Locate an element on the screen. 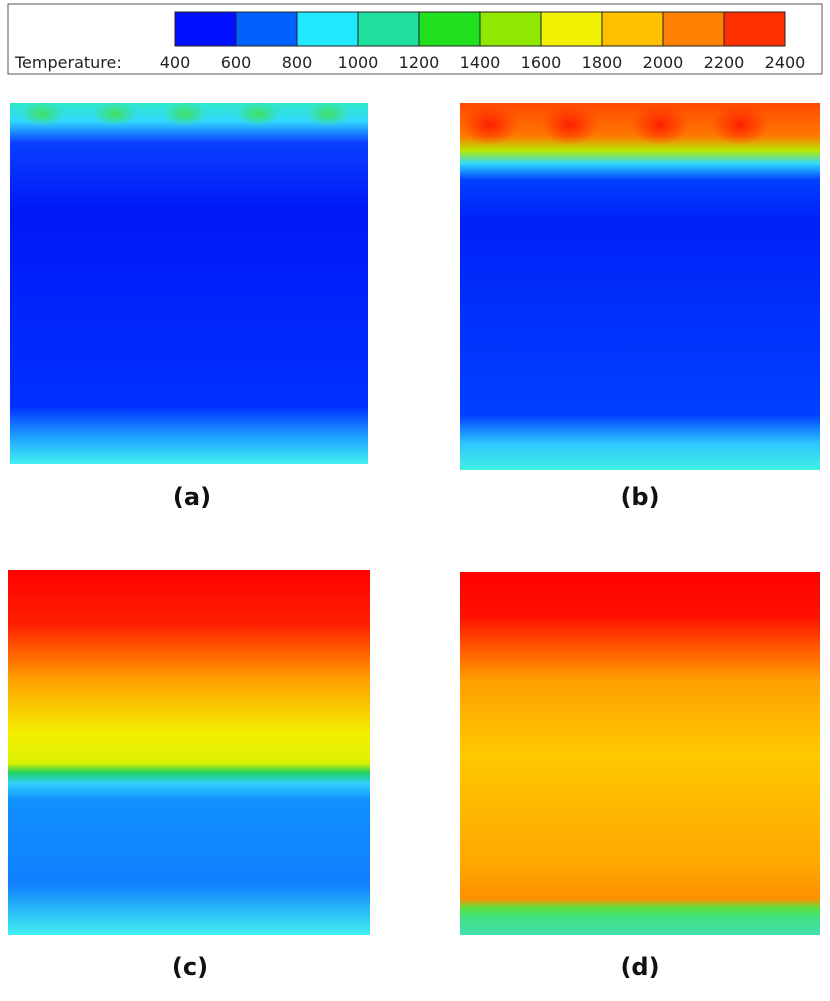 The width and height of the screenshot is (830, 1001). colorbar-tick-label: 2000 is located at coordinates (663, 62).